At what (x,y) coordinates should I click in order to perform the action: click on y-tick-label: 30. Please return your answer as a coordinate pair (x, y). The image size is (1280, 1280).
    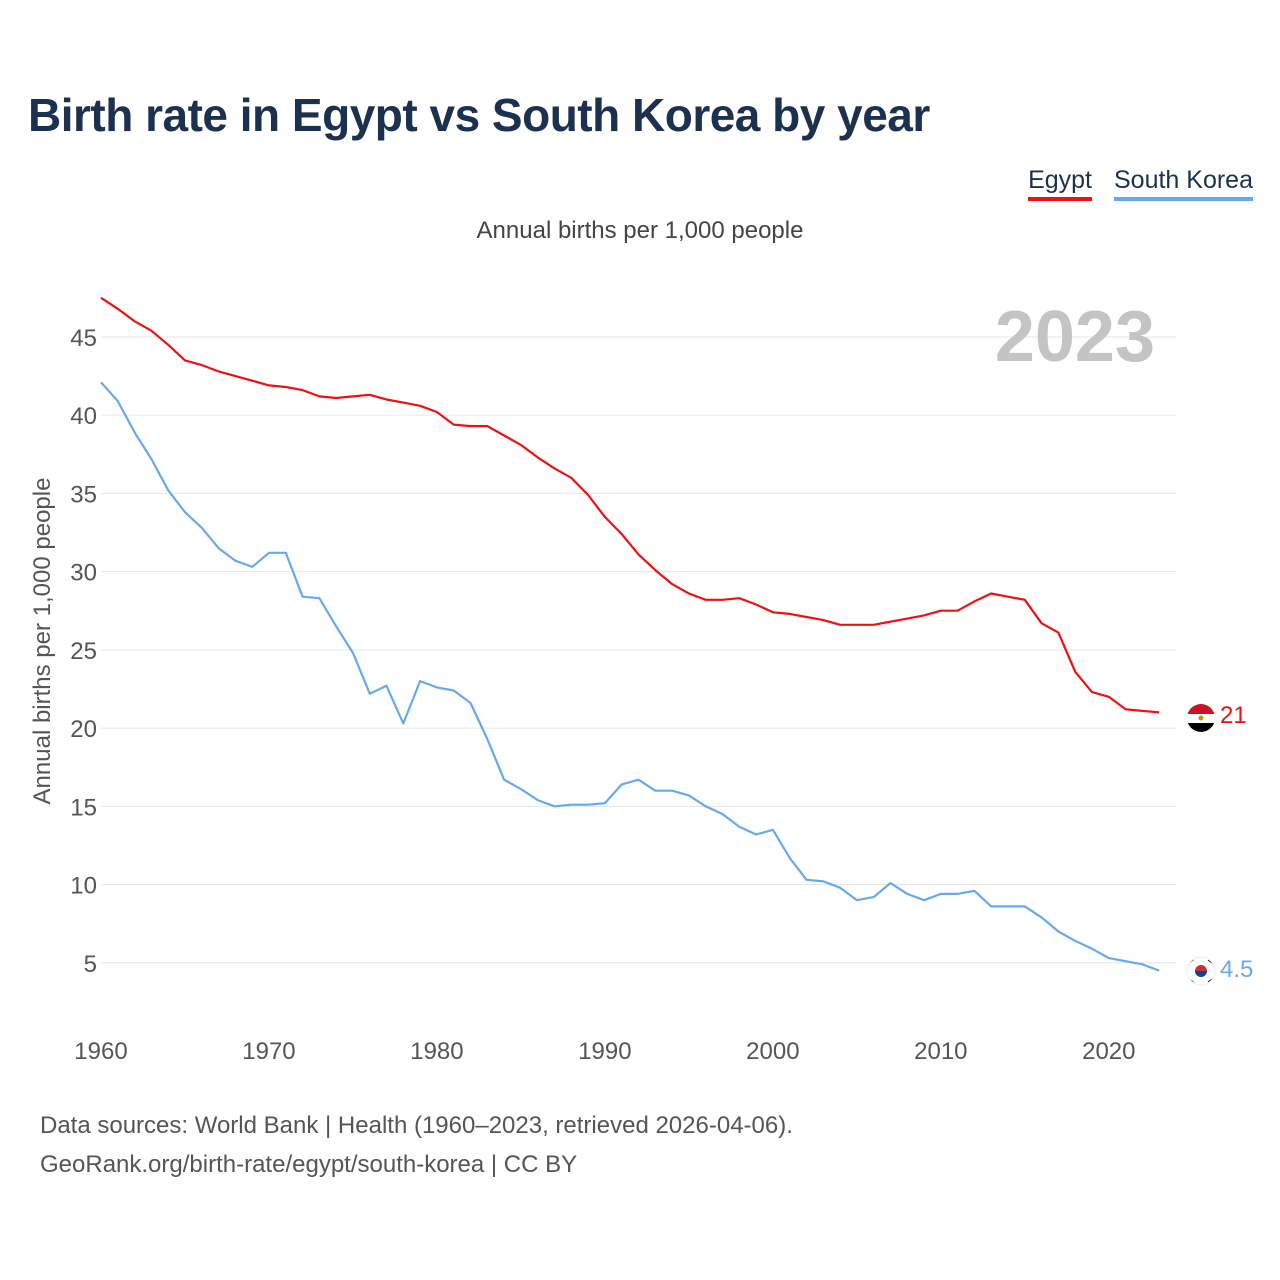
    Looking at the image, I should click on (83, 573).